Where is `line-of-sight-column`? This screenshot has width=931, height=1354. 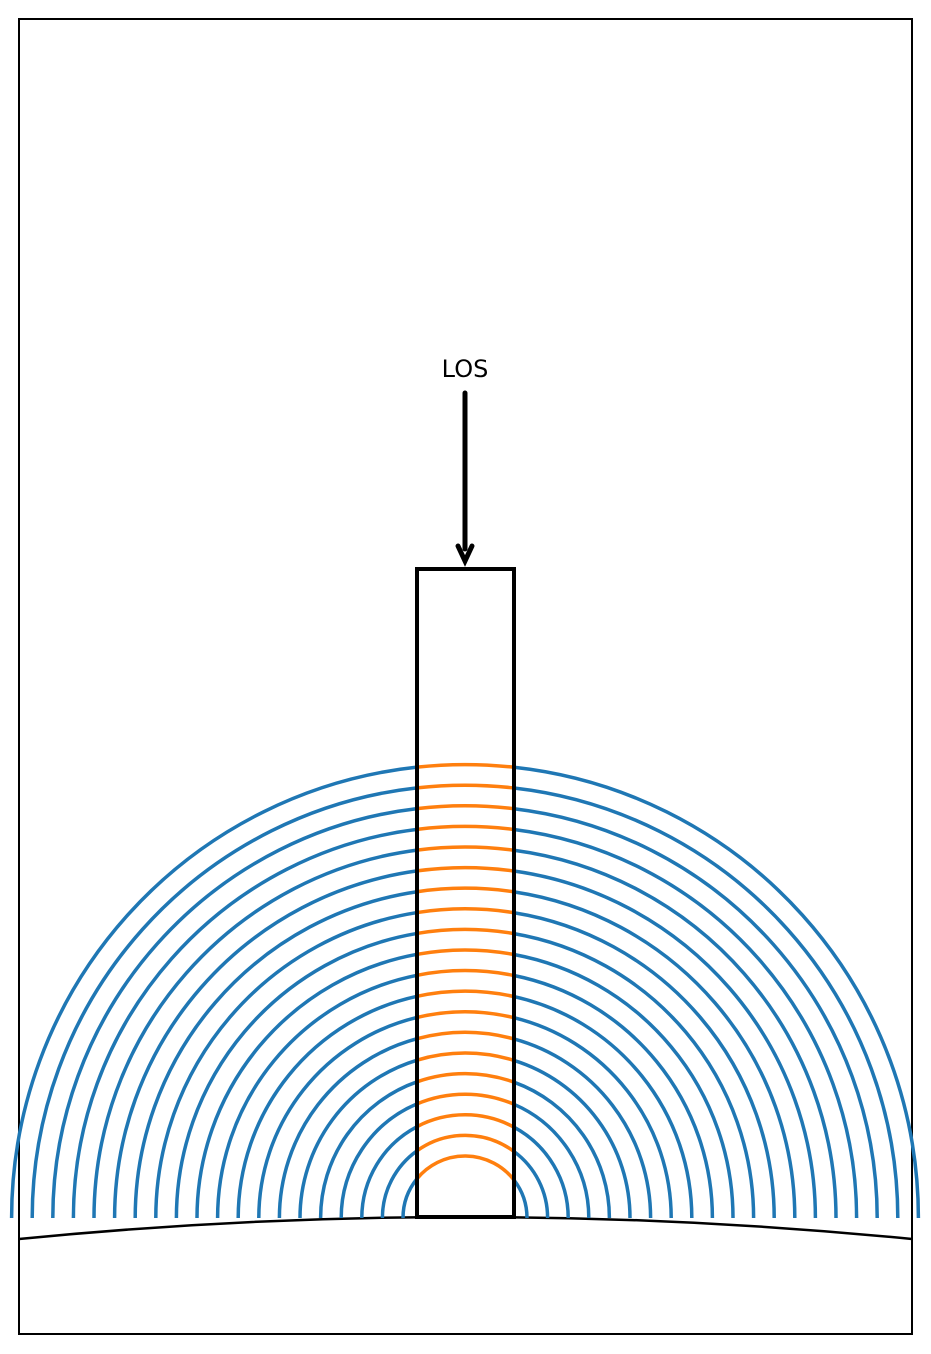 line-of-sight-column is located at coordinates (465, 893).